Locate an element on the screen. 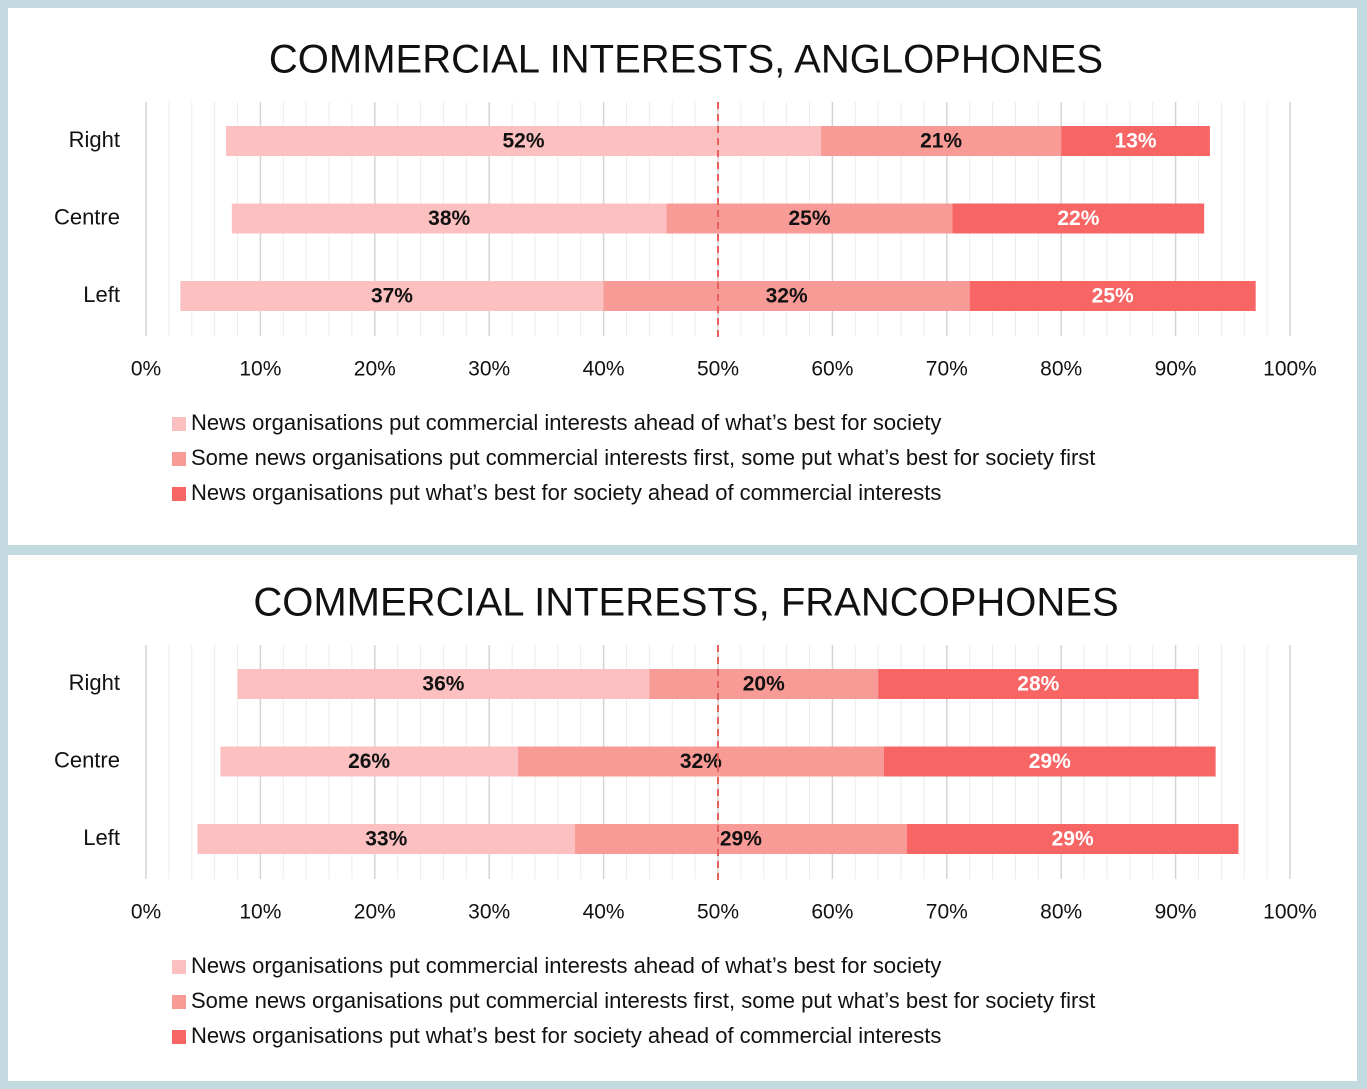 This screenshot has height=1089, width=1367. data-label: 22% is located at coordinates (1078, 218).